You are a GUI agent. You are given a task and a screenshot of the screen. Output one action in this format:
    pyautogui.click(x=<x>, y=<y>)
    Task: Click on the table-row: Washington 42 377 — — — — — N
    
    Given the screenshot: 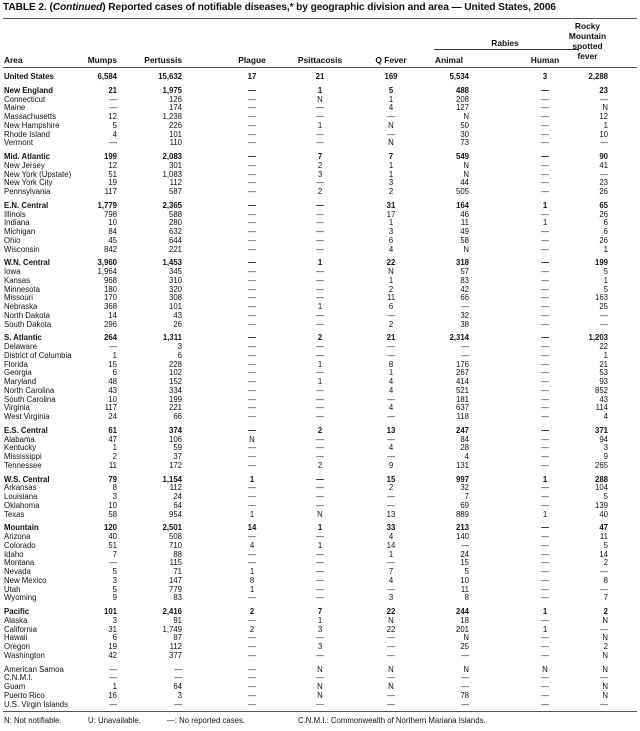 What is the action you would take?
    pyautogui.click(x=320, y=655)
    